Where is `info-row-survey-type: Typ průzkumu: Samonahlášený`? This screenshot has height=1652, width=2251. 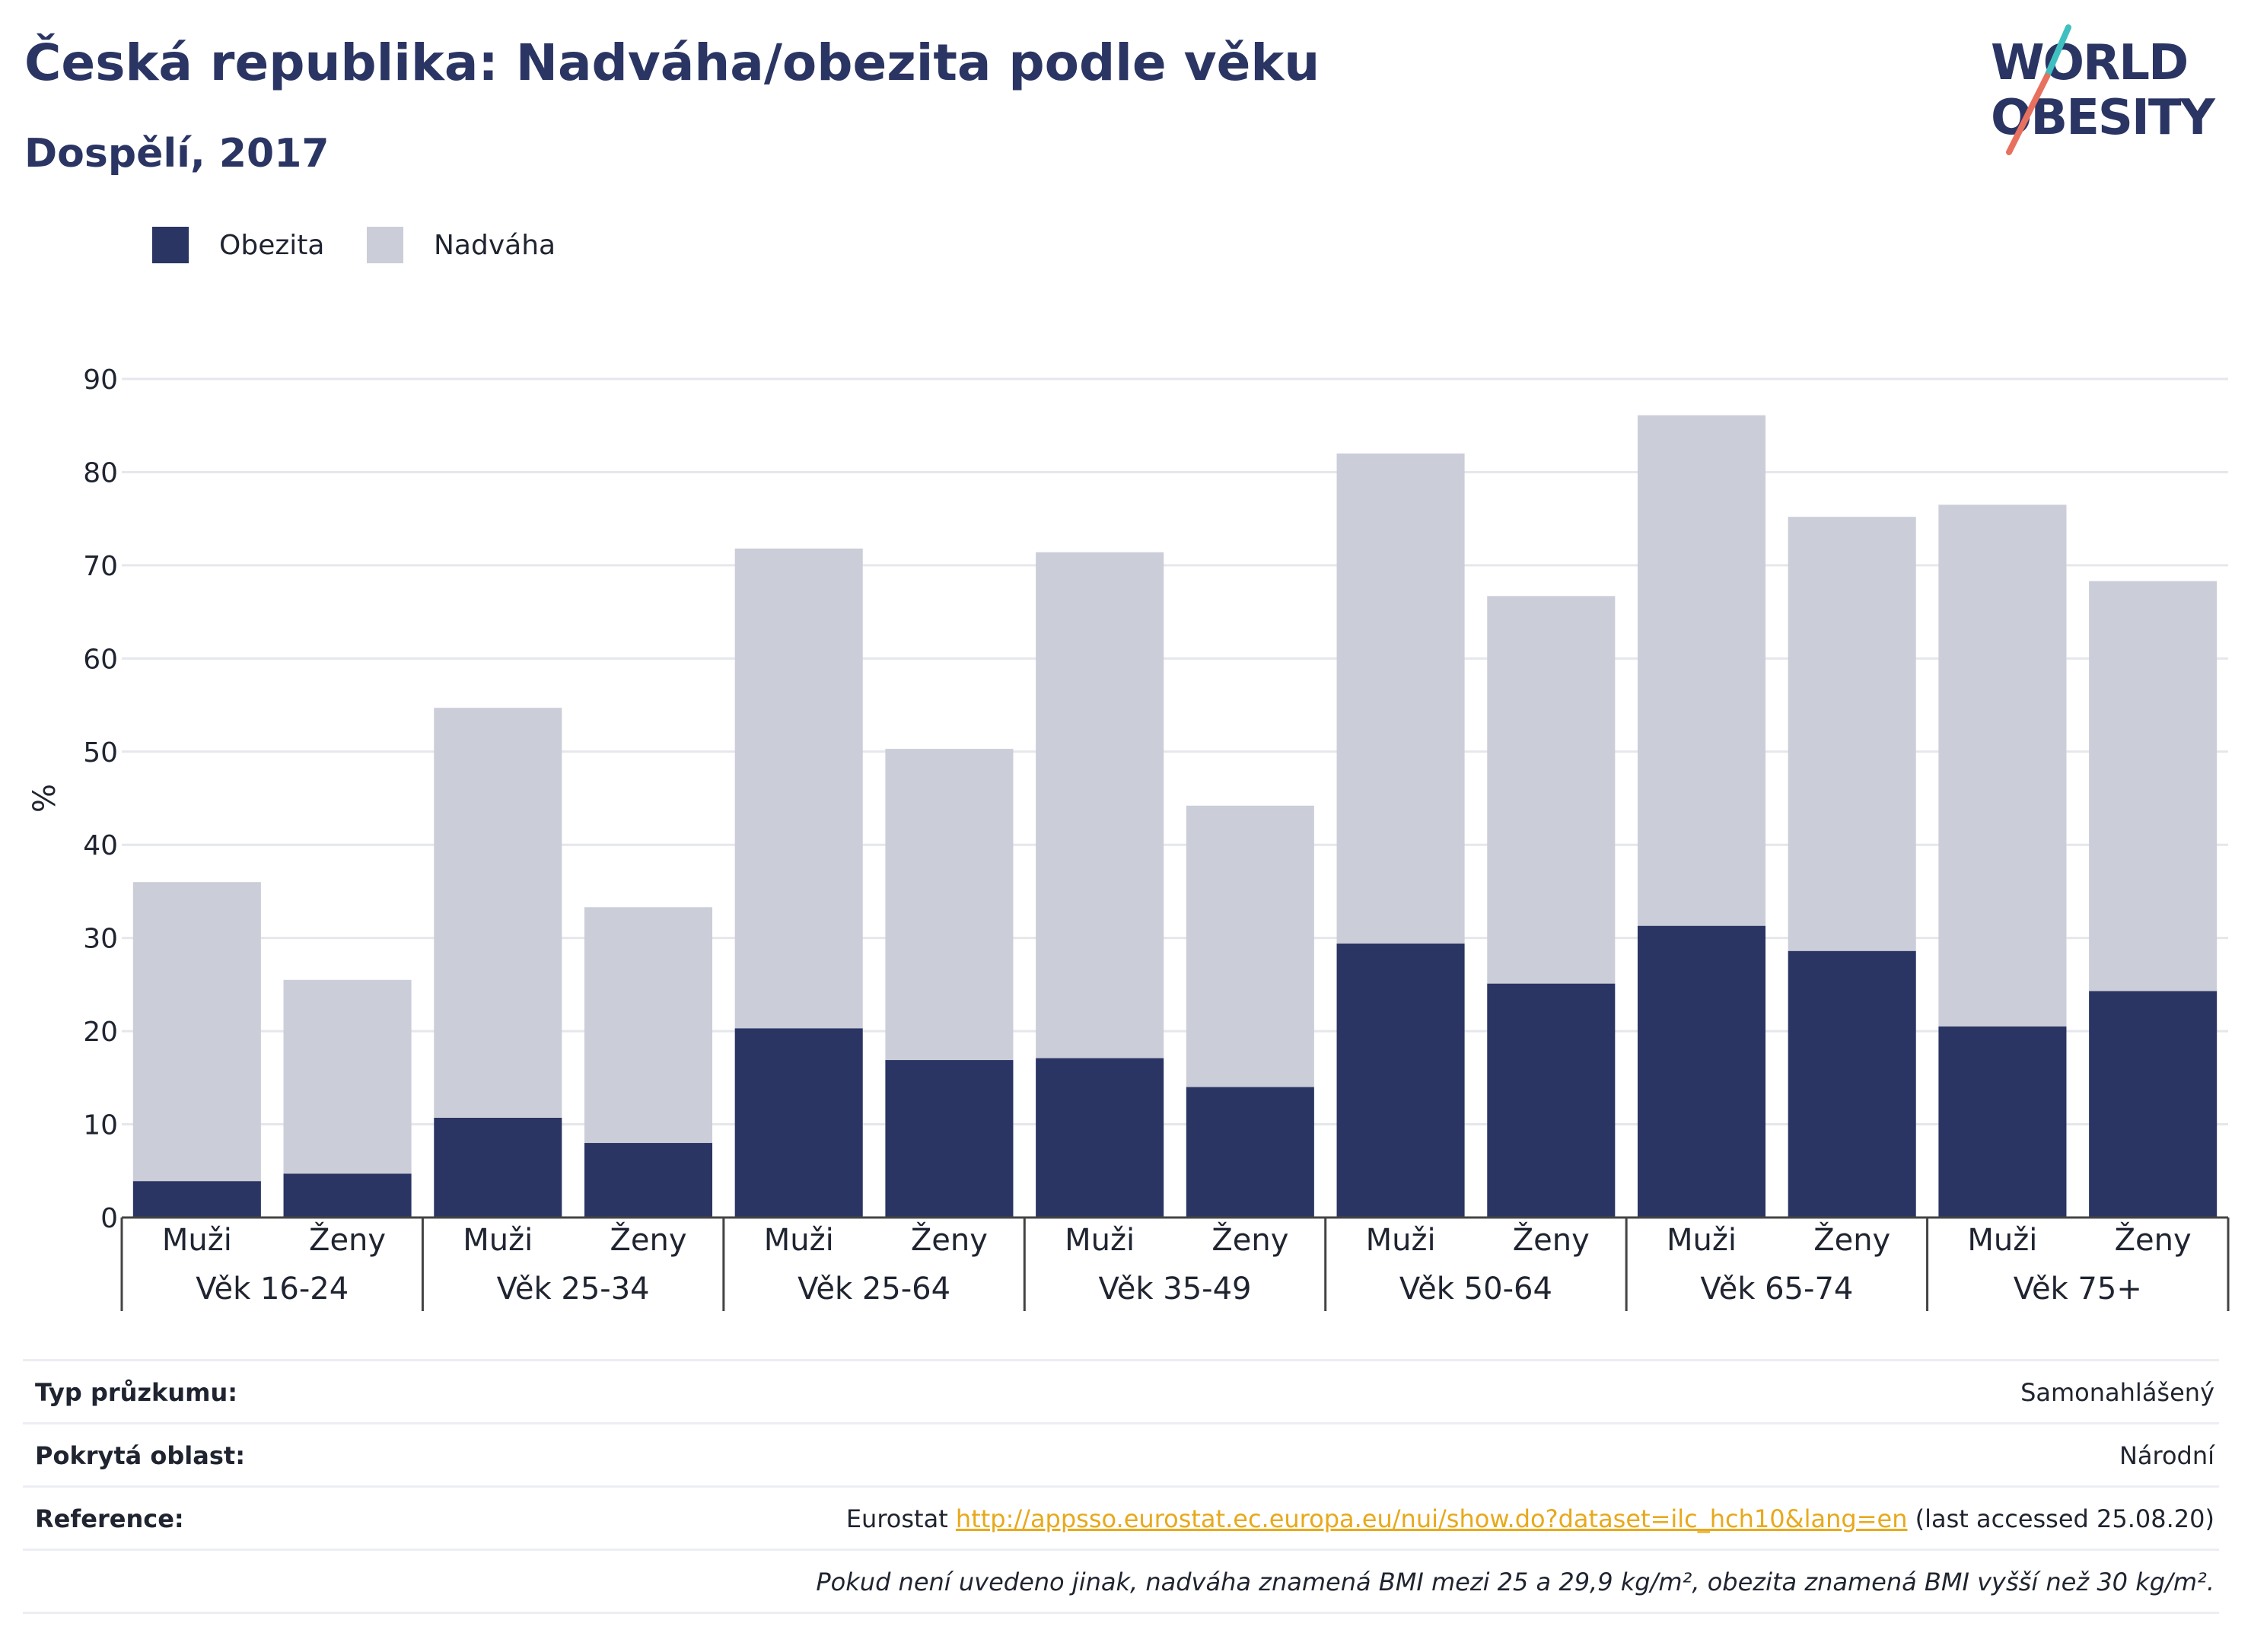 info-row-survey-type: Typ průzkumu: Samonahlášený is located at coordinates (1121, 1390).